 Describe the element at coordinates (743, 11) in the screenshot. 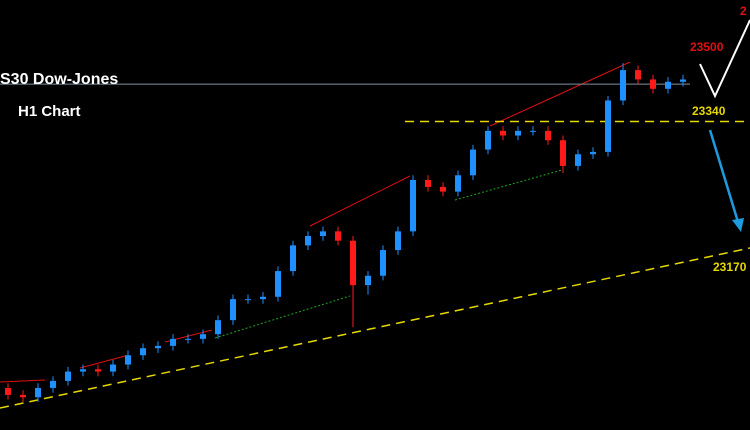

I see `level-label: 2` at that location.